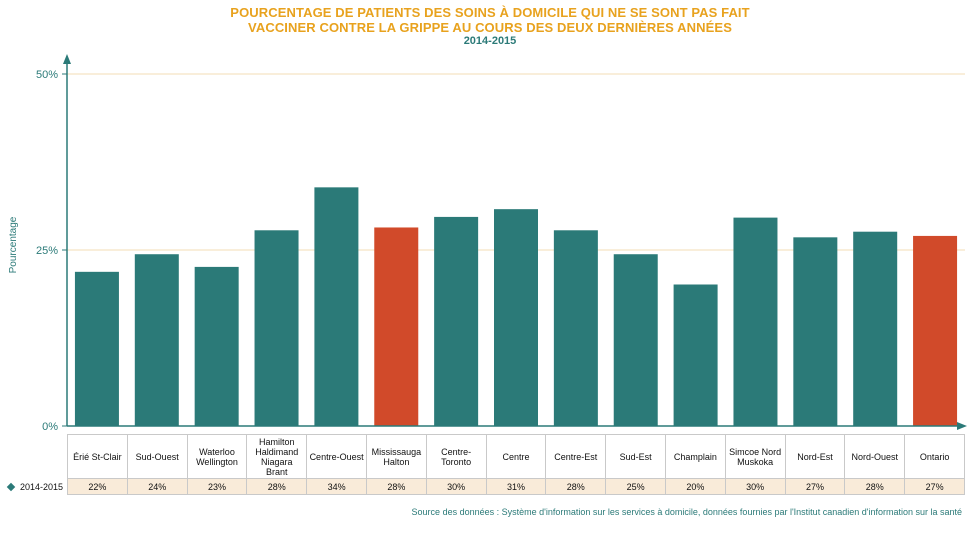  What do you see at coordinates (934, 456) in the screenshot?
I see `category-label: Ontario` at bounding box center [934, 456].